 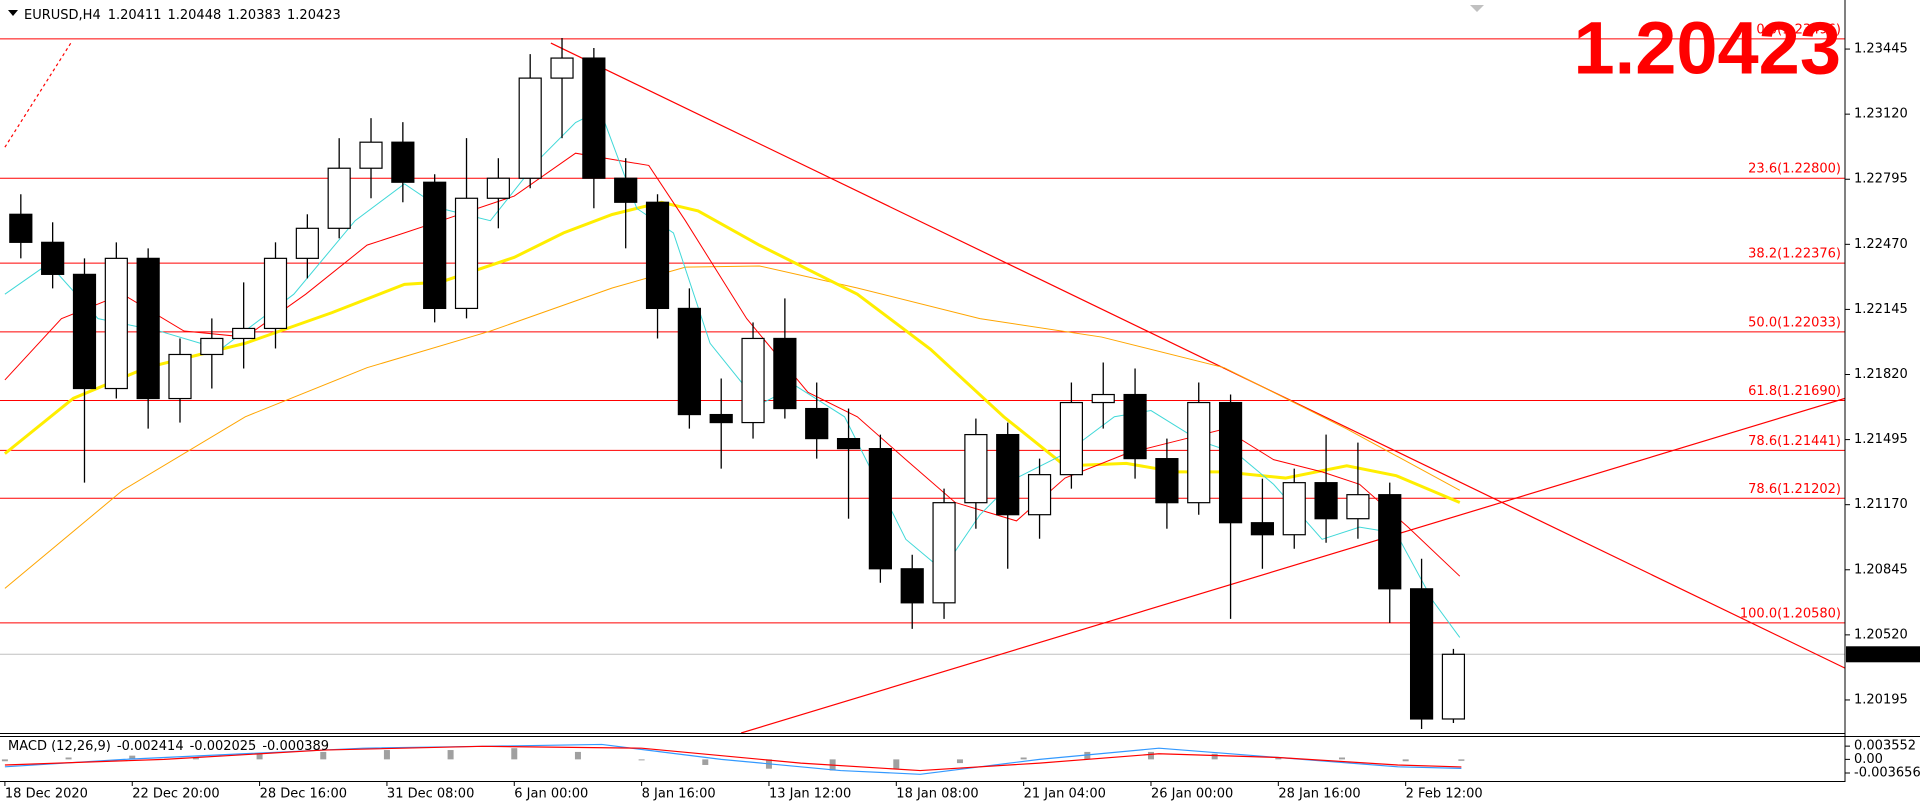 I want to click on fib-label: 50.0(1.22033), so click(x=1794, y=322).